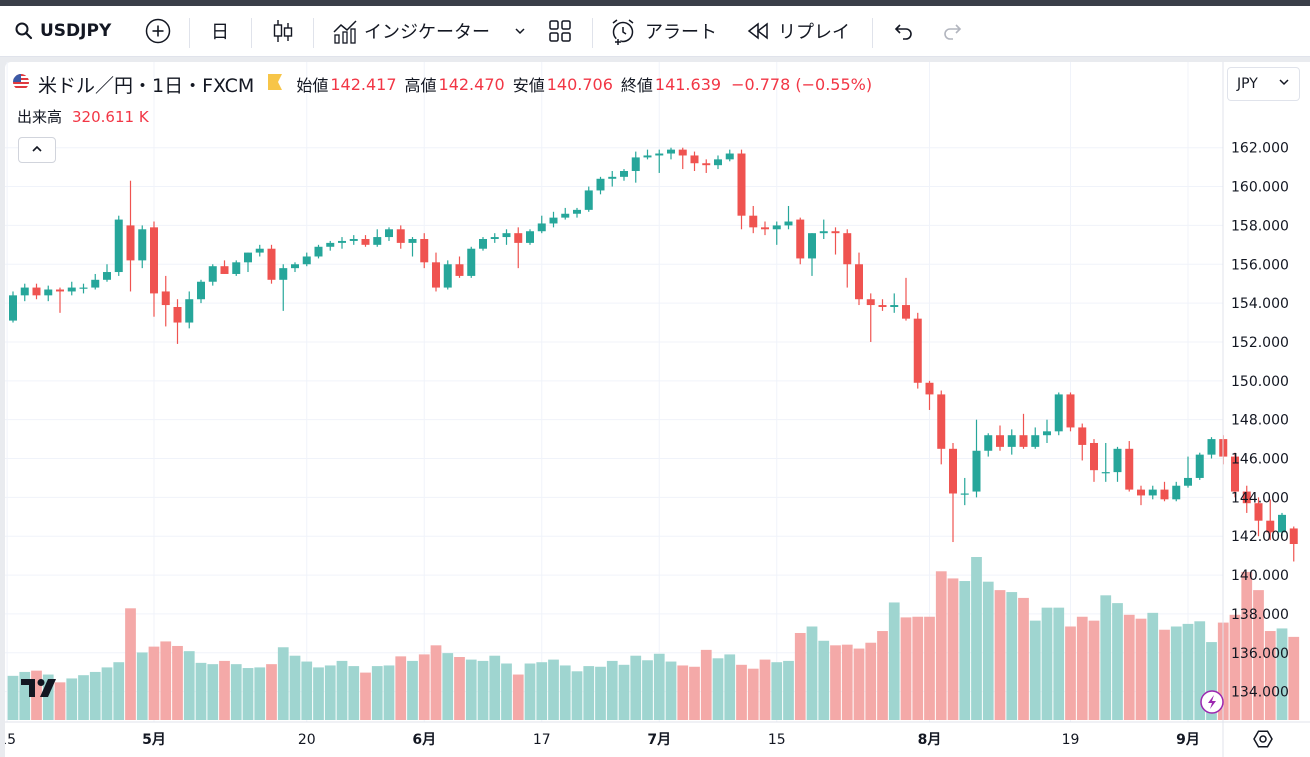 Image resolution: width=1310 pixels, height=757 pixels. What do you see at coordinates (560, 31) in the screenshot?
I see `layout-button` at bounding box center [560, 31].